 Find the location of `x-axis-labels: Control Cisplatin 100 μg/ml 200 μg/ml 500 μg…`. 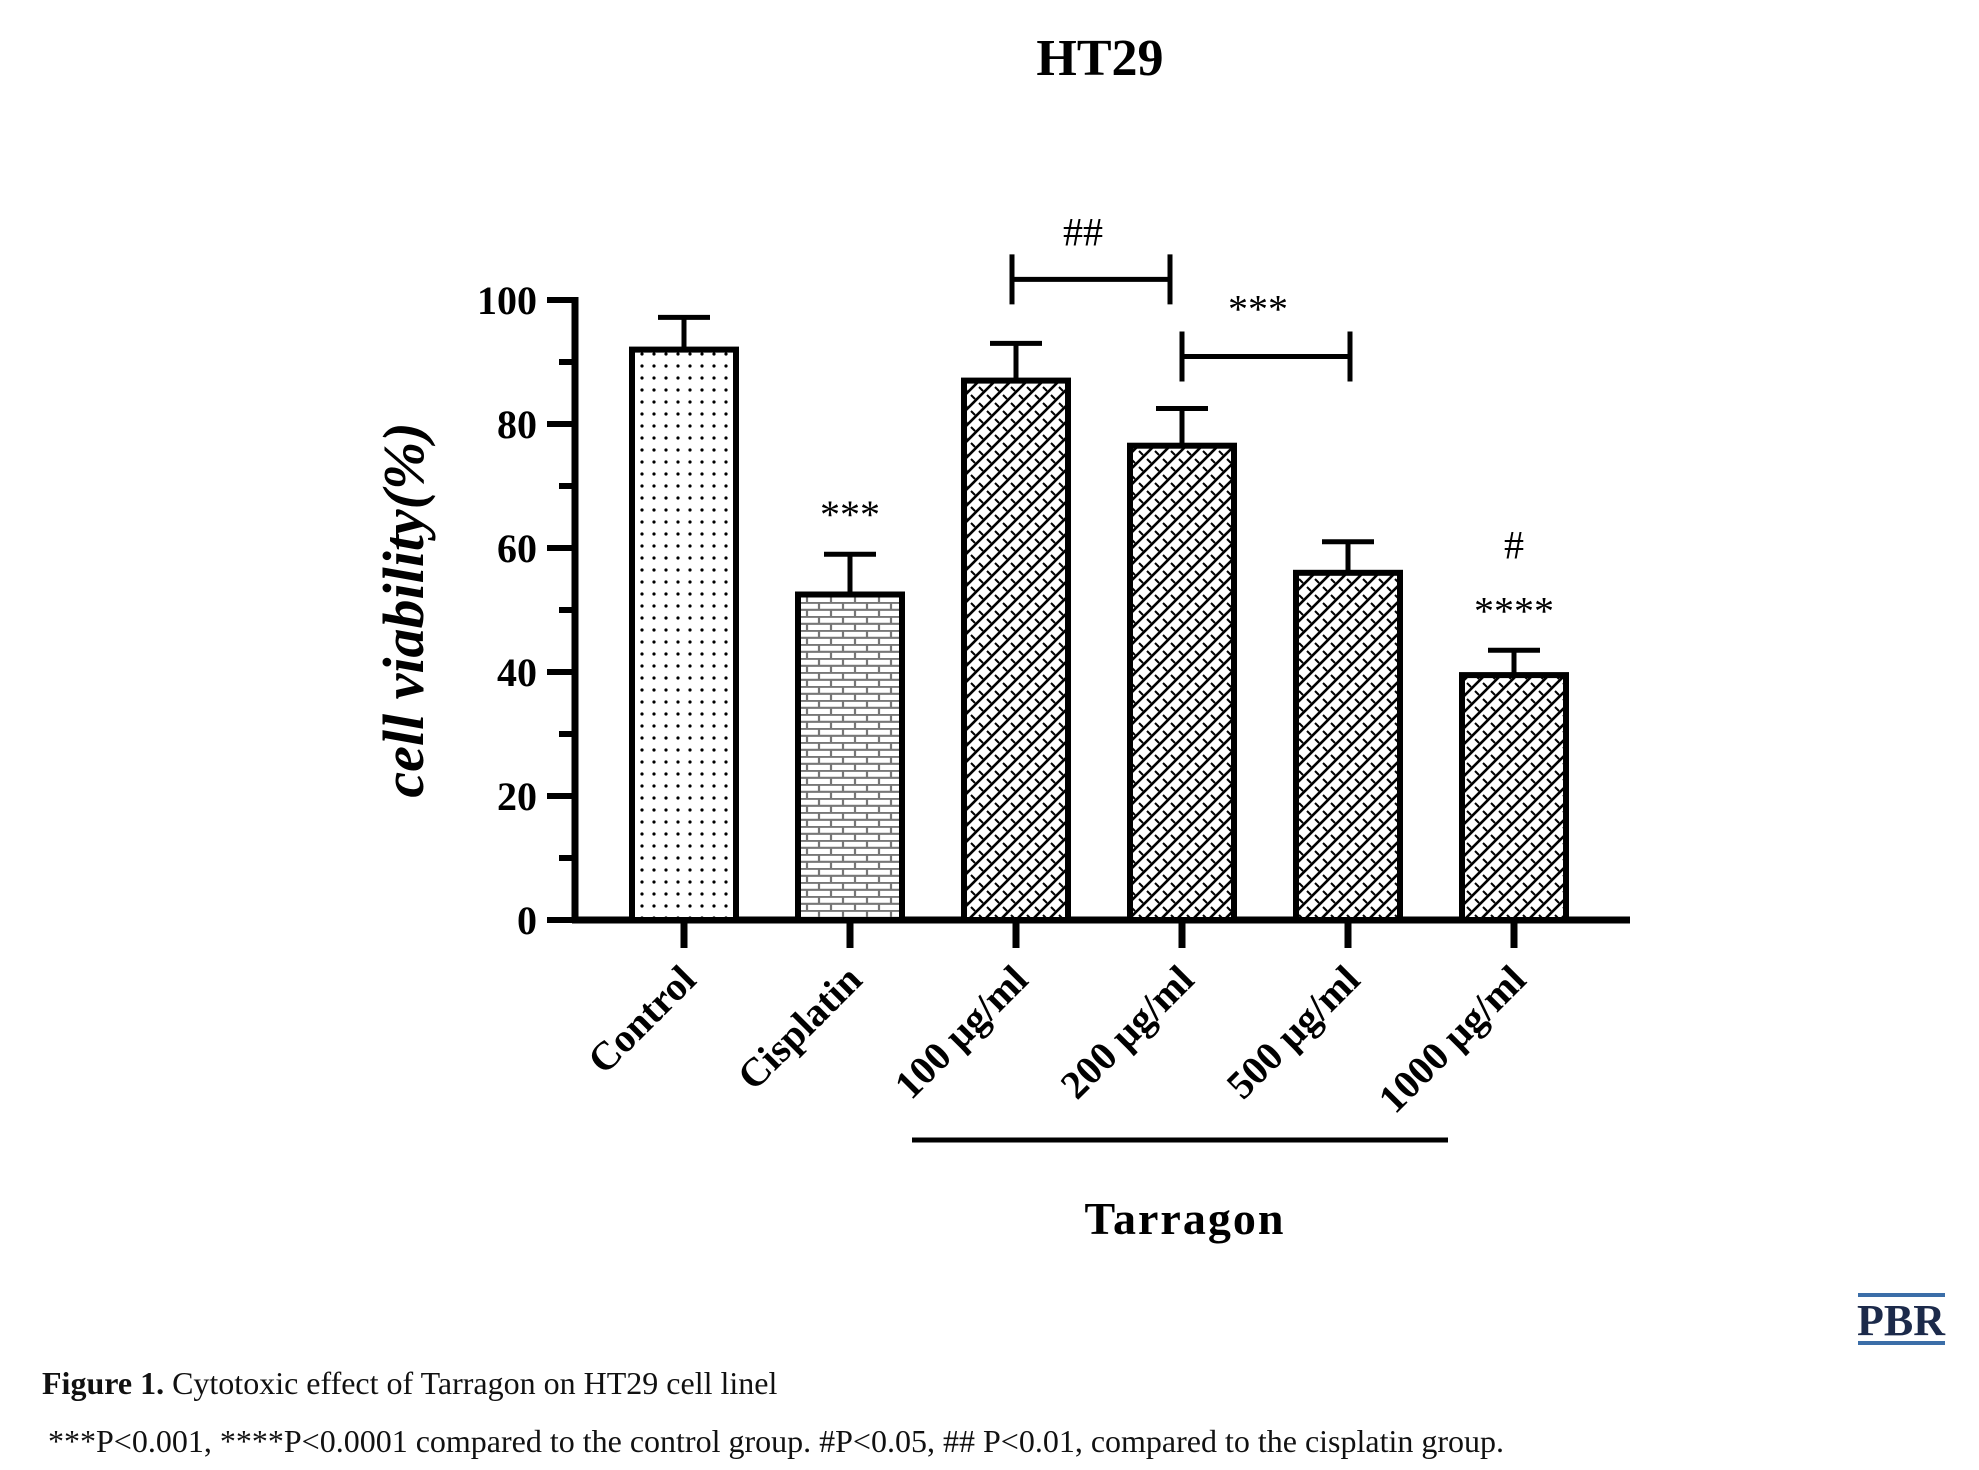

x-axis-labels: Control Cisplatin 100 μg/ml 200 μg/ml 500 μg… is located at coordinates (1057, 1039).